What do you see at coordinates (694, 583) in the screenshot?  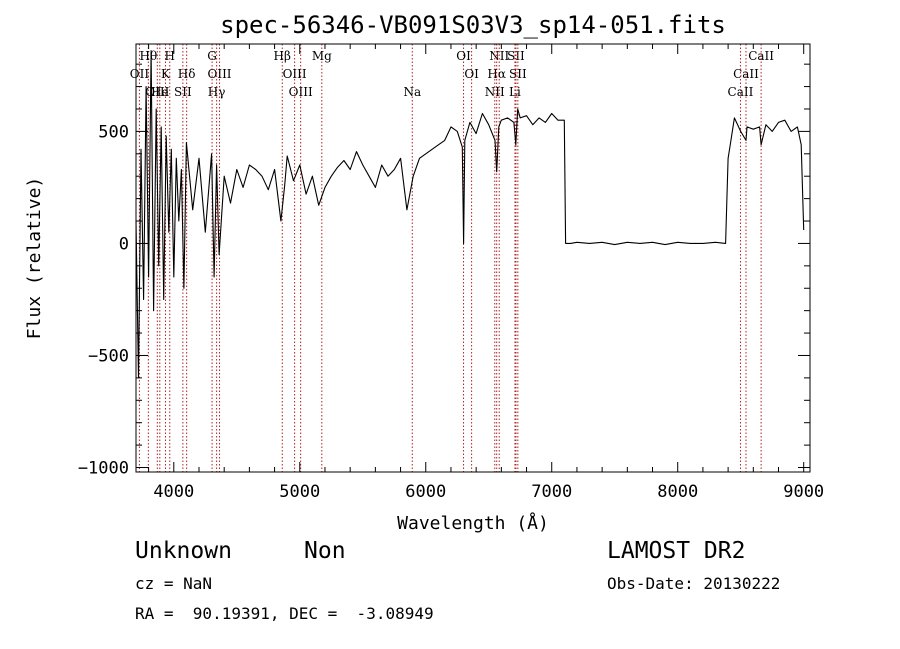 I see `obs-date-text: Obs-Date: 20130222` at bounding box center [694, 583].